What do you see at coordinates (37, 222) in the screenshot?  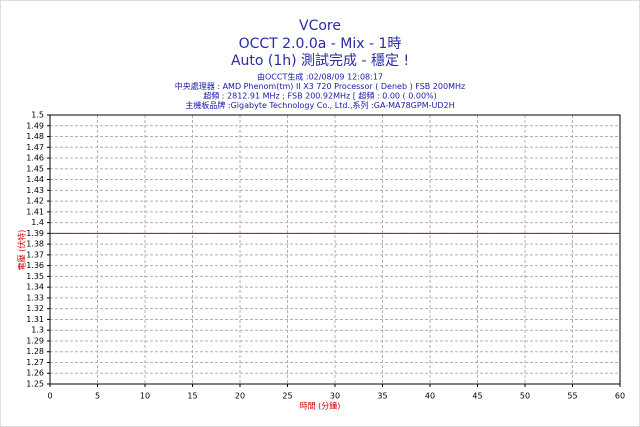 I see `y-tick-label: 1.4` at bounding box center [37, 222].